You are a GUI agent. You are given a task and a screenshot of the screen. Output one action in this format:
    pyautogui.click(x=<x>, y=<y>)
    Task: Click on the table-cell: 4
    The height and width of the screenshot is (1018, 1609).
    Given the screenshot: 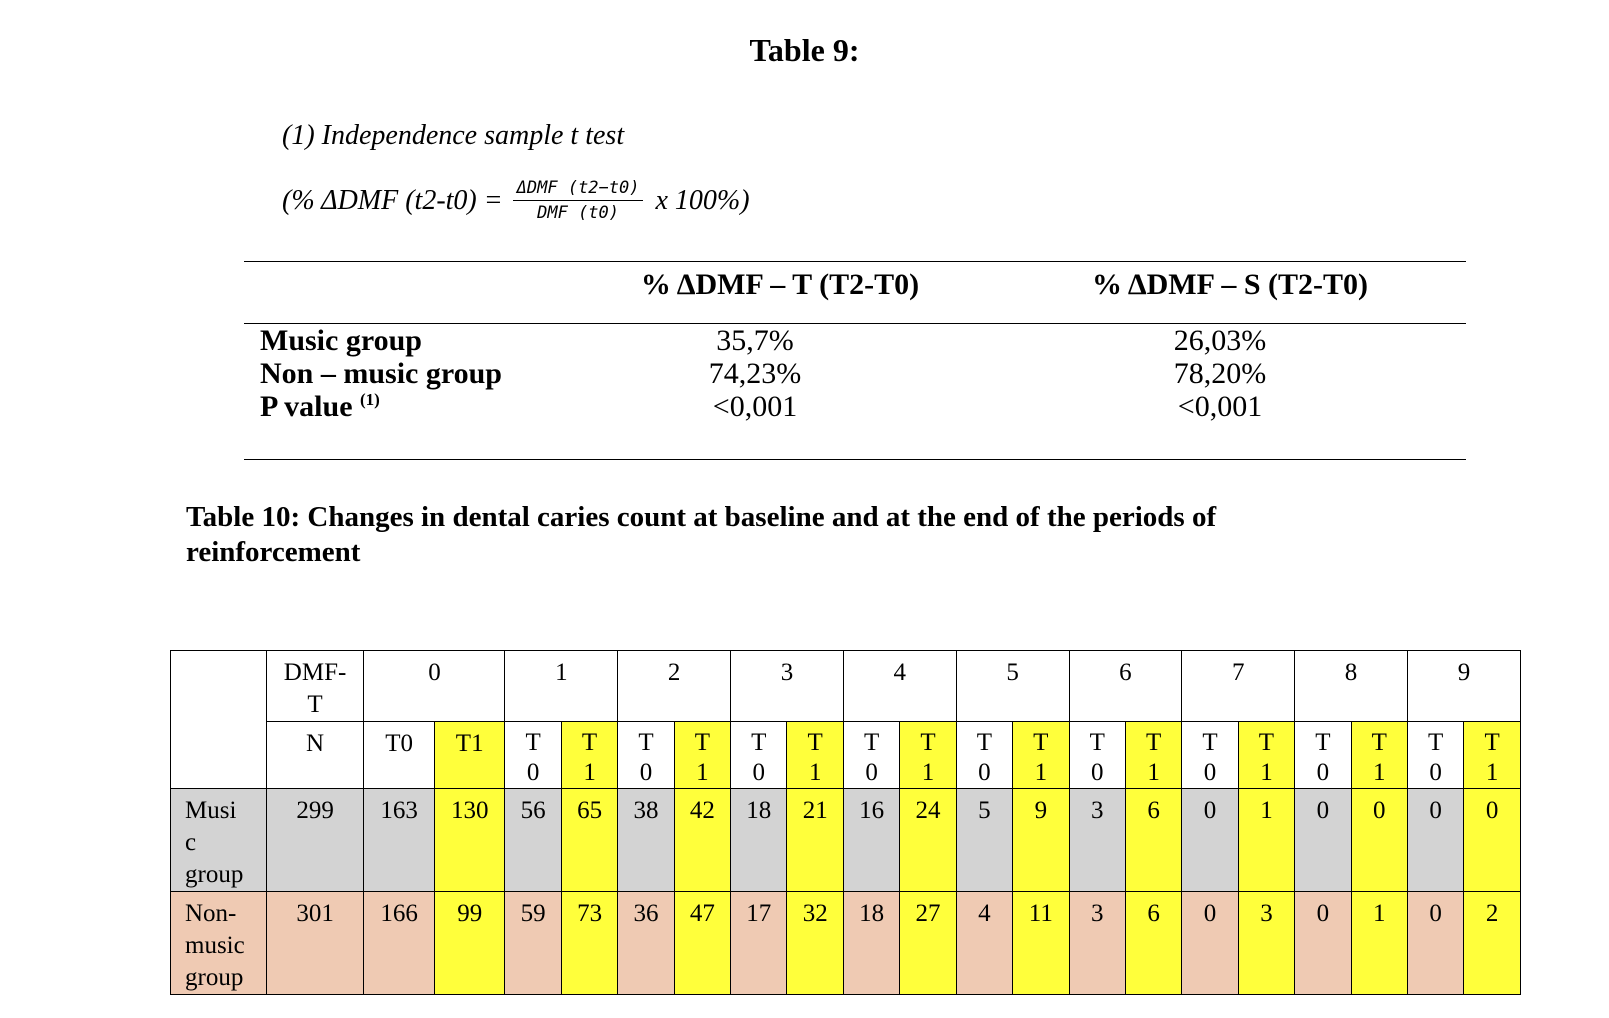 What is the action you would take?
    pyautogui.click(x=984, y=943)
    